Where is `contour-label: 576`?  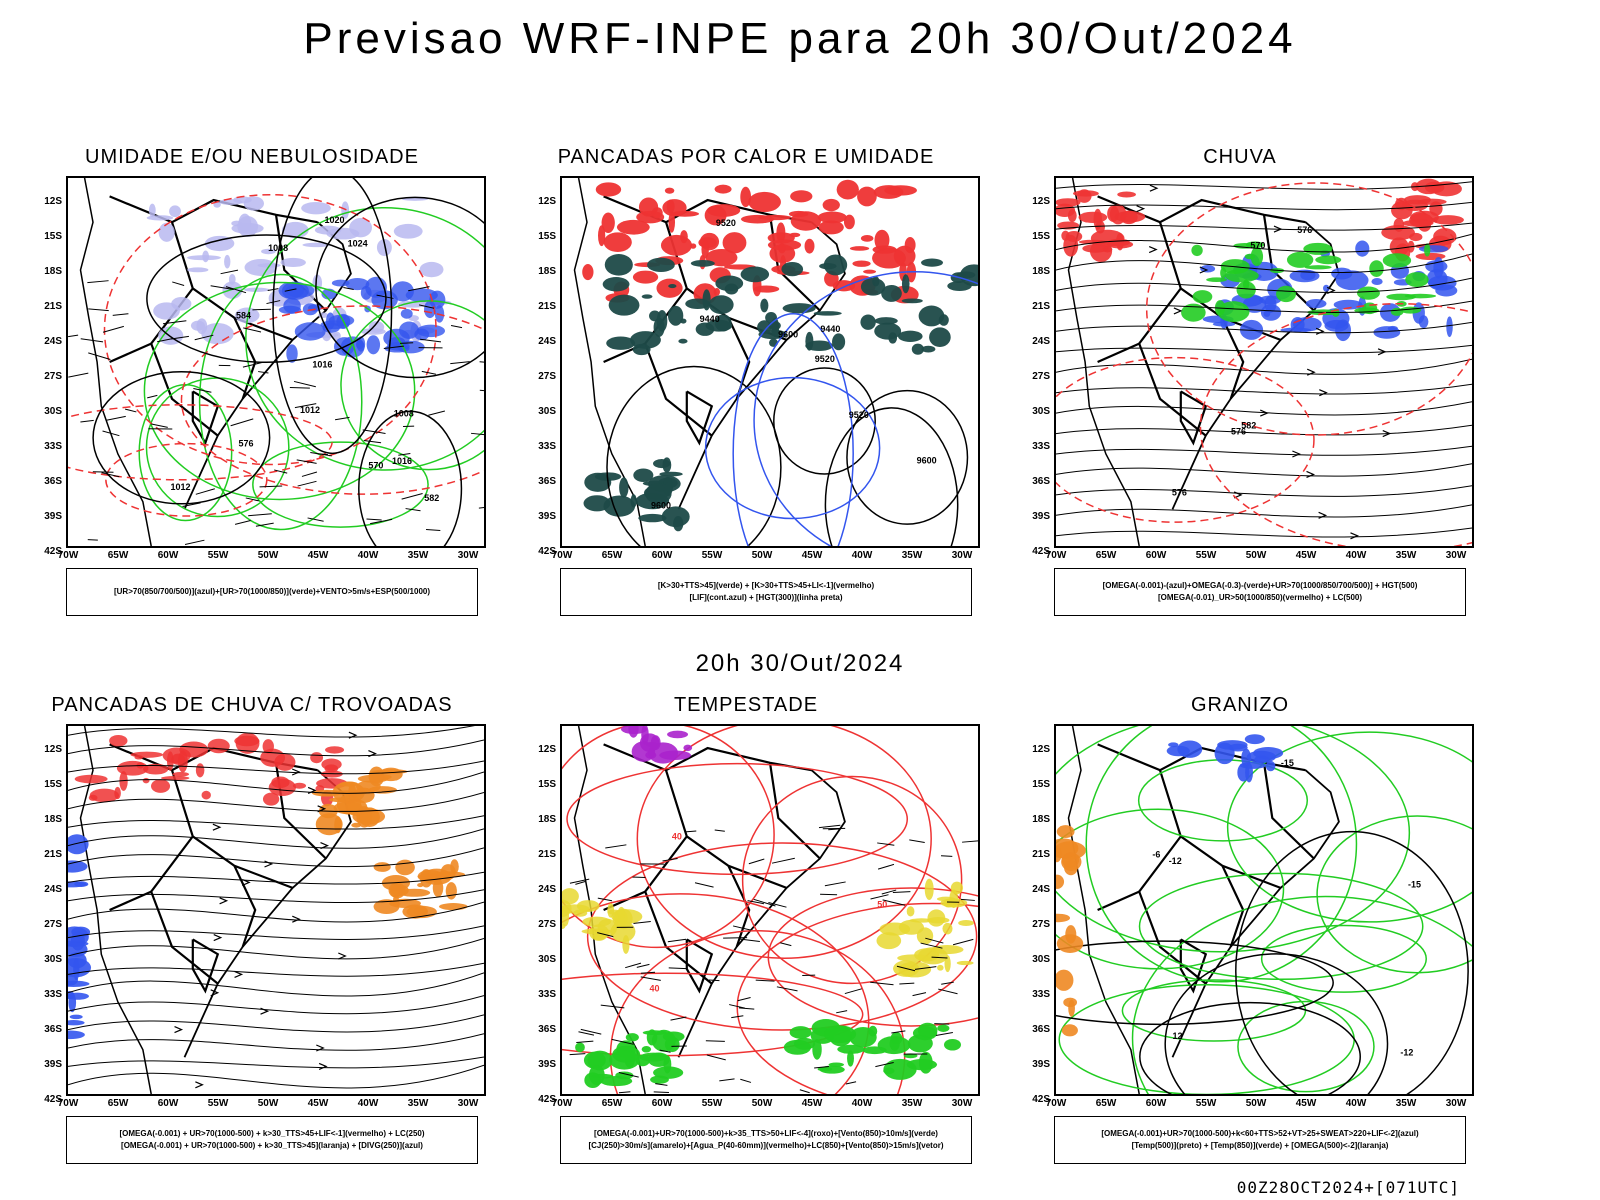
contour-label: 576 is located at coordinates (1304, 230).